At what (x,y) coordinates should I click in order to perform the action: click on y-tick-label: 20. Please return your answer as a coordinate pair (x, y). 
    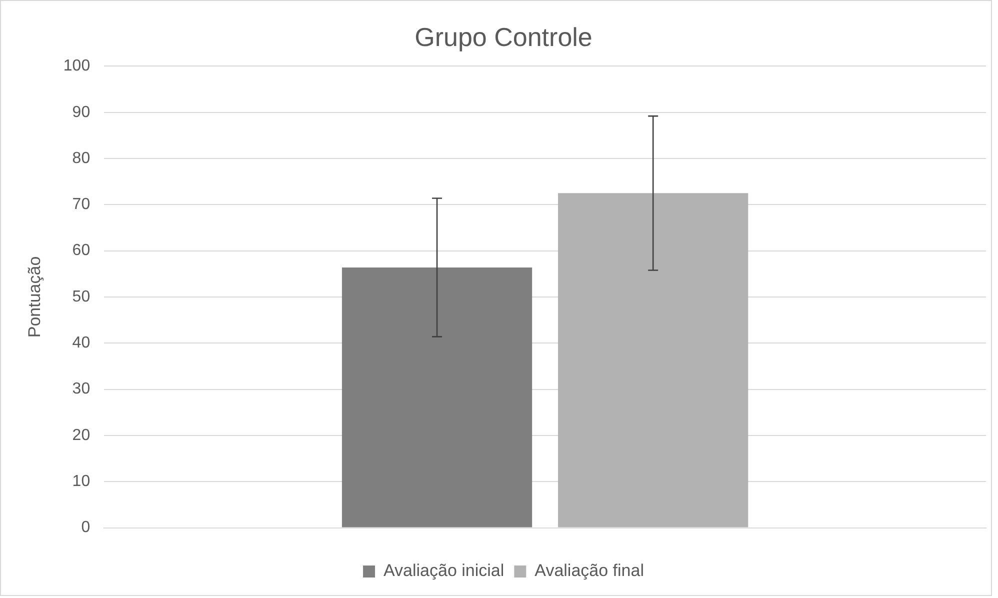
    Looking at the image, I should click on (81, 435).